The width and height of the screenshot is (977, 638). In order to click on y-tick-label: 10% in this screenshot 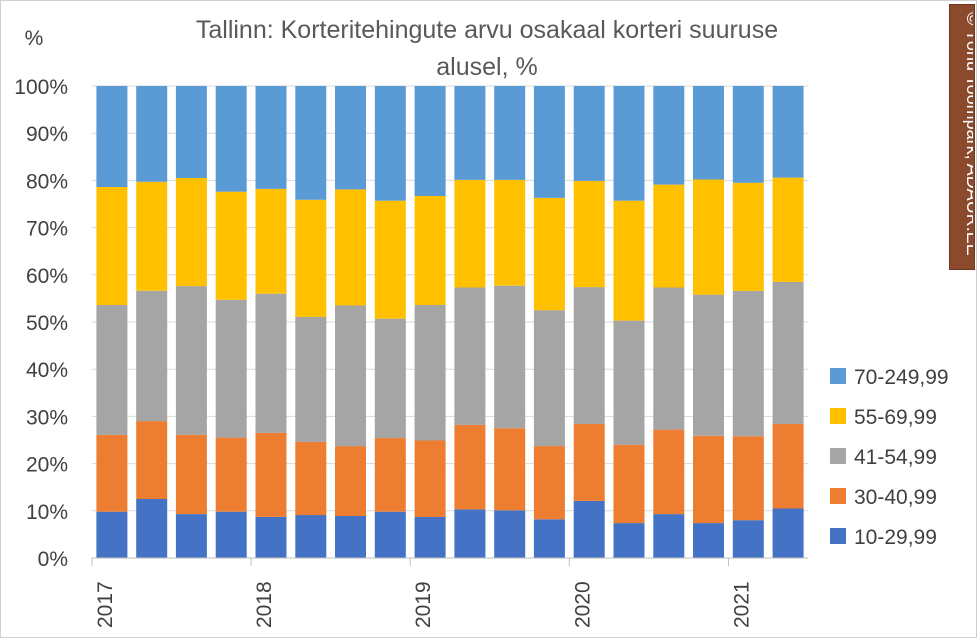, I will do `click(47, 512)`.